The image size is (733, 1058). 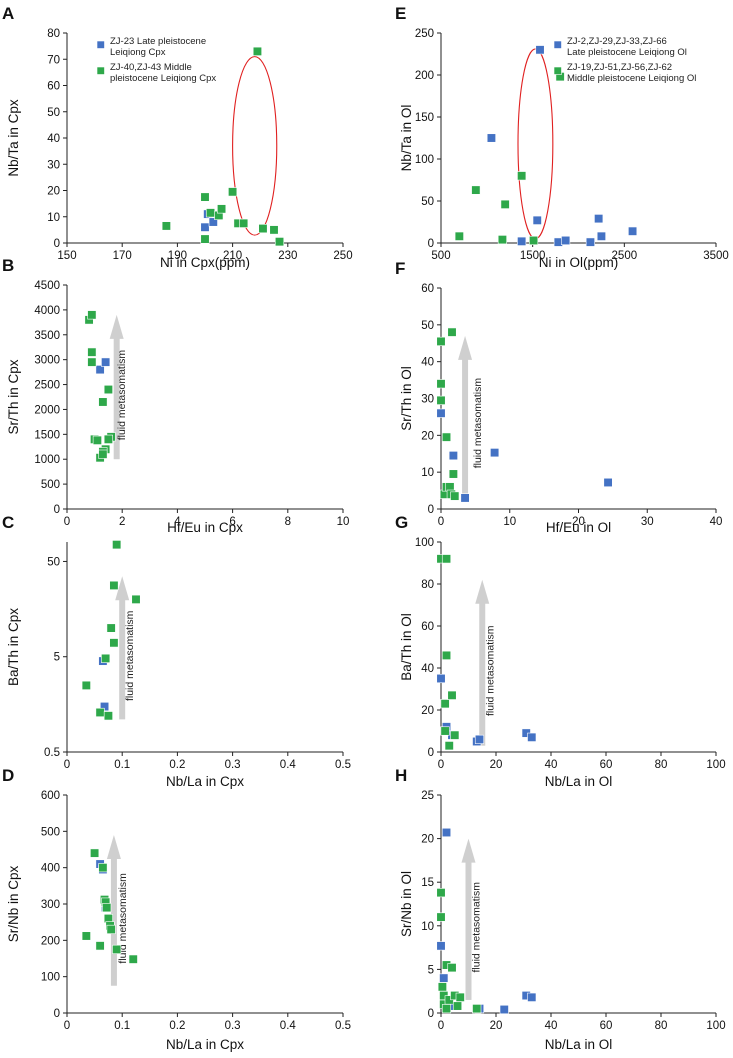 I want to click on legend-entry-text: Leiqiong Cpx, so click(x=138, y=52).